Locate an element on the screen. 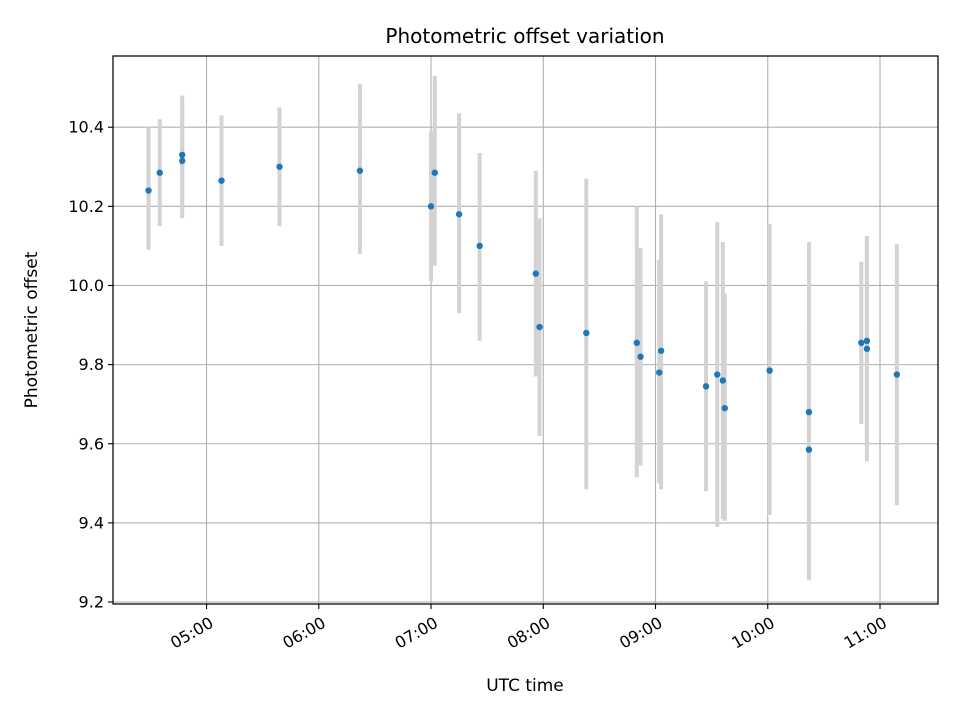 This screenshot has height=720, width=960. y-tick-label: 9.8 is located at coordinates (91, 364).